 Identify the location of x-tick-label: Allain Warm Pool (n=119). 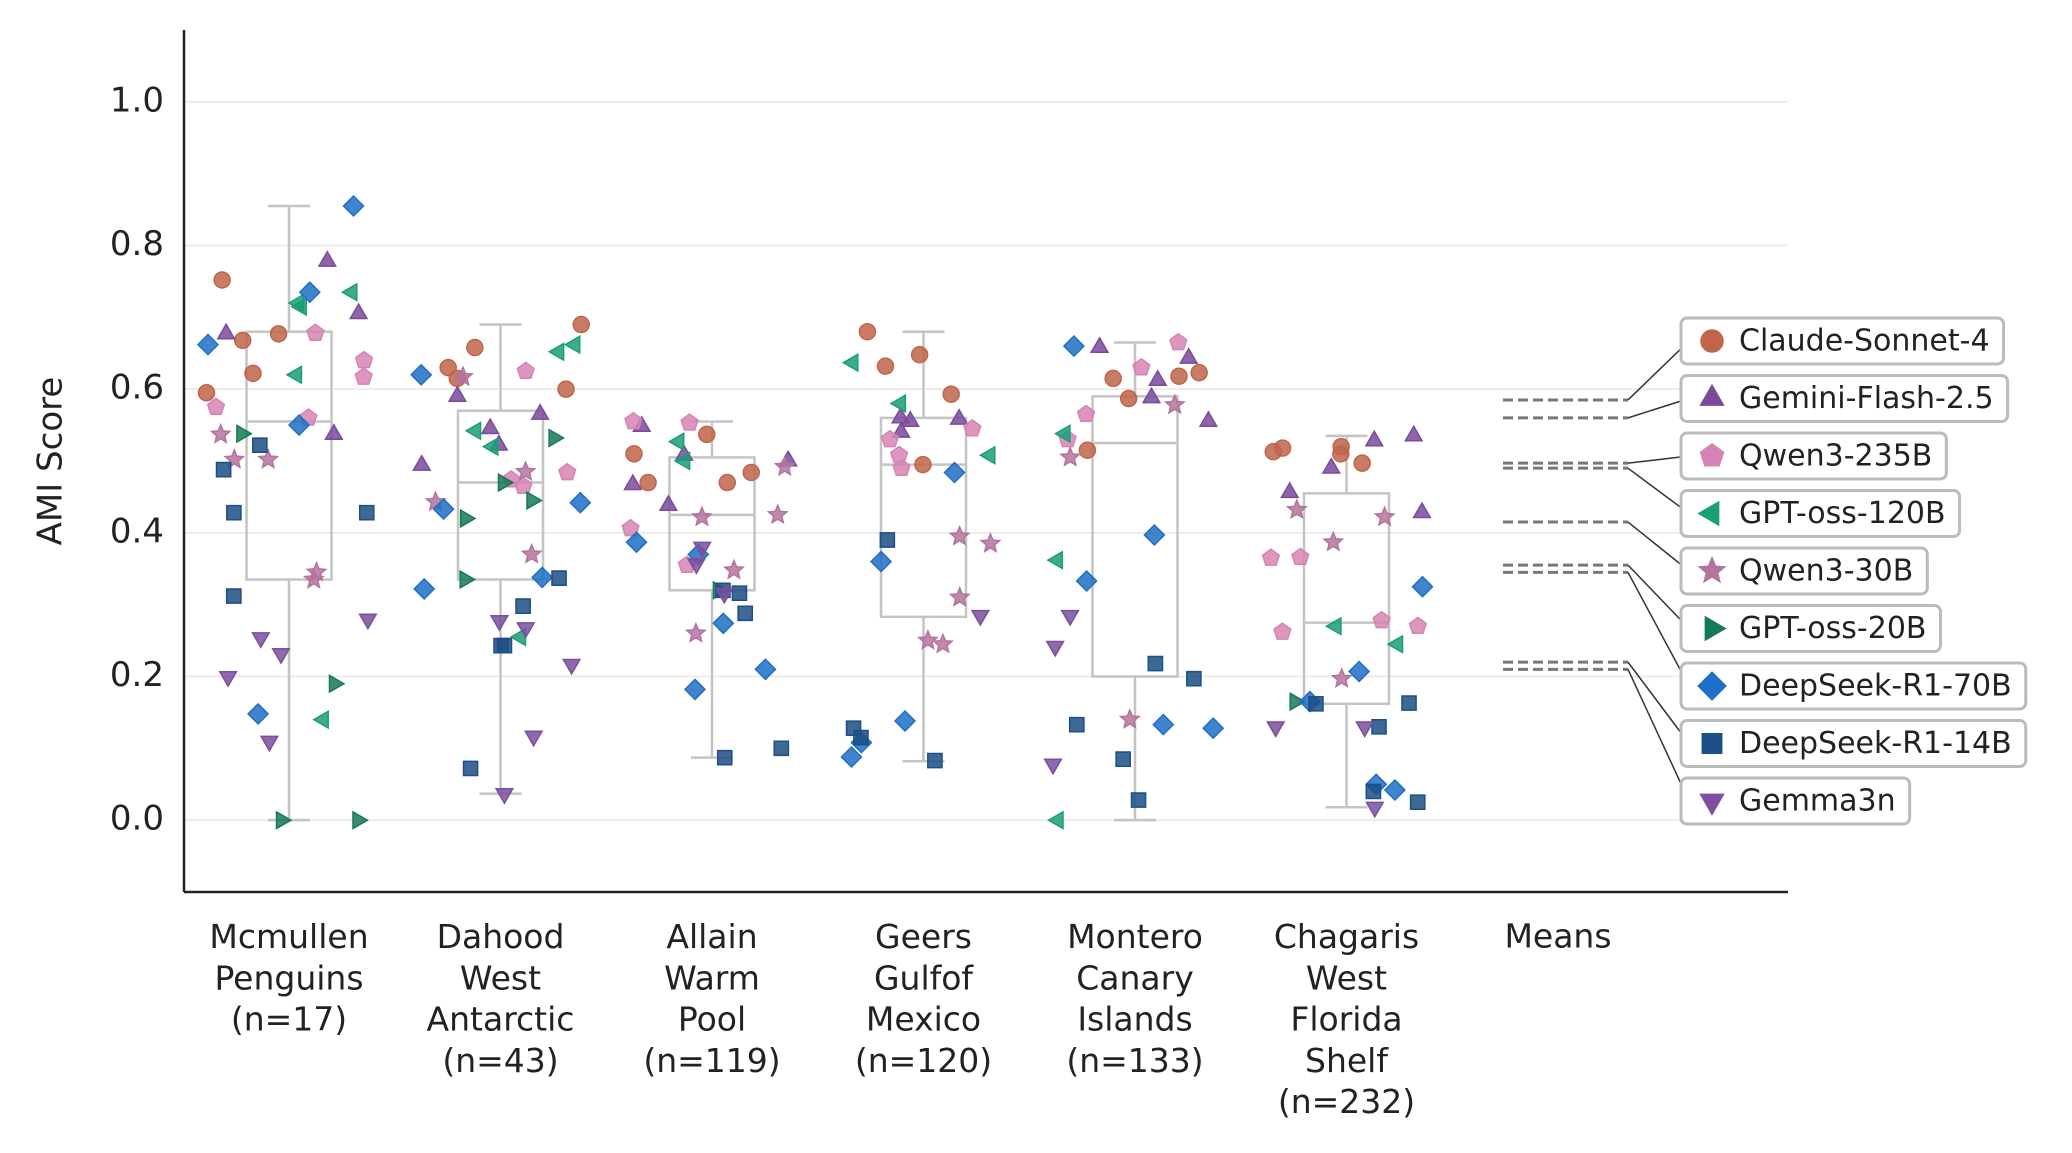
(711, 998).